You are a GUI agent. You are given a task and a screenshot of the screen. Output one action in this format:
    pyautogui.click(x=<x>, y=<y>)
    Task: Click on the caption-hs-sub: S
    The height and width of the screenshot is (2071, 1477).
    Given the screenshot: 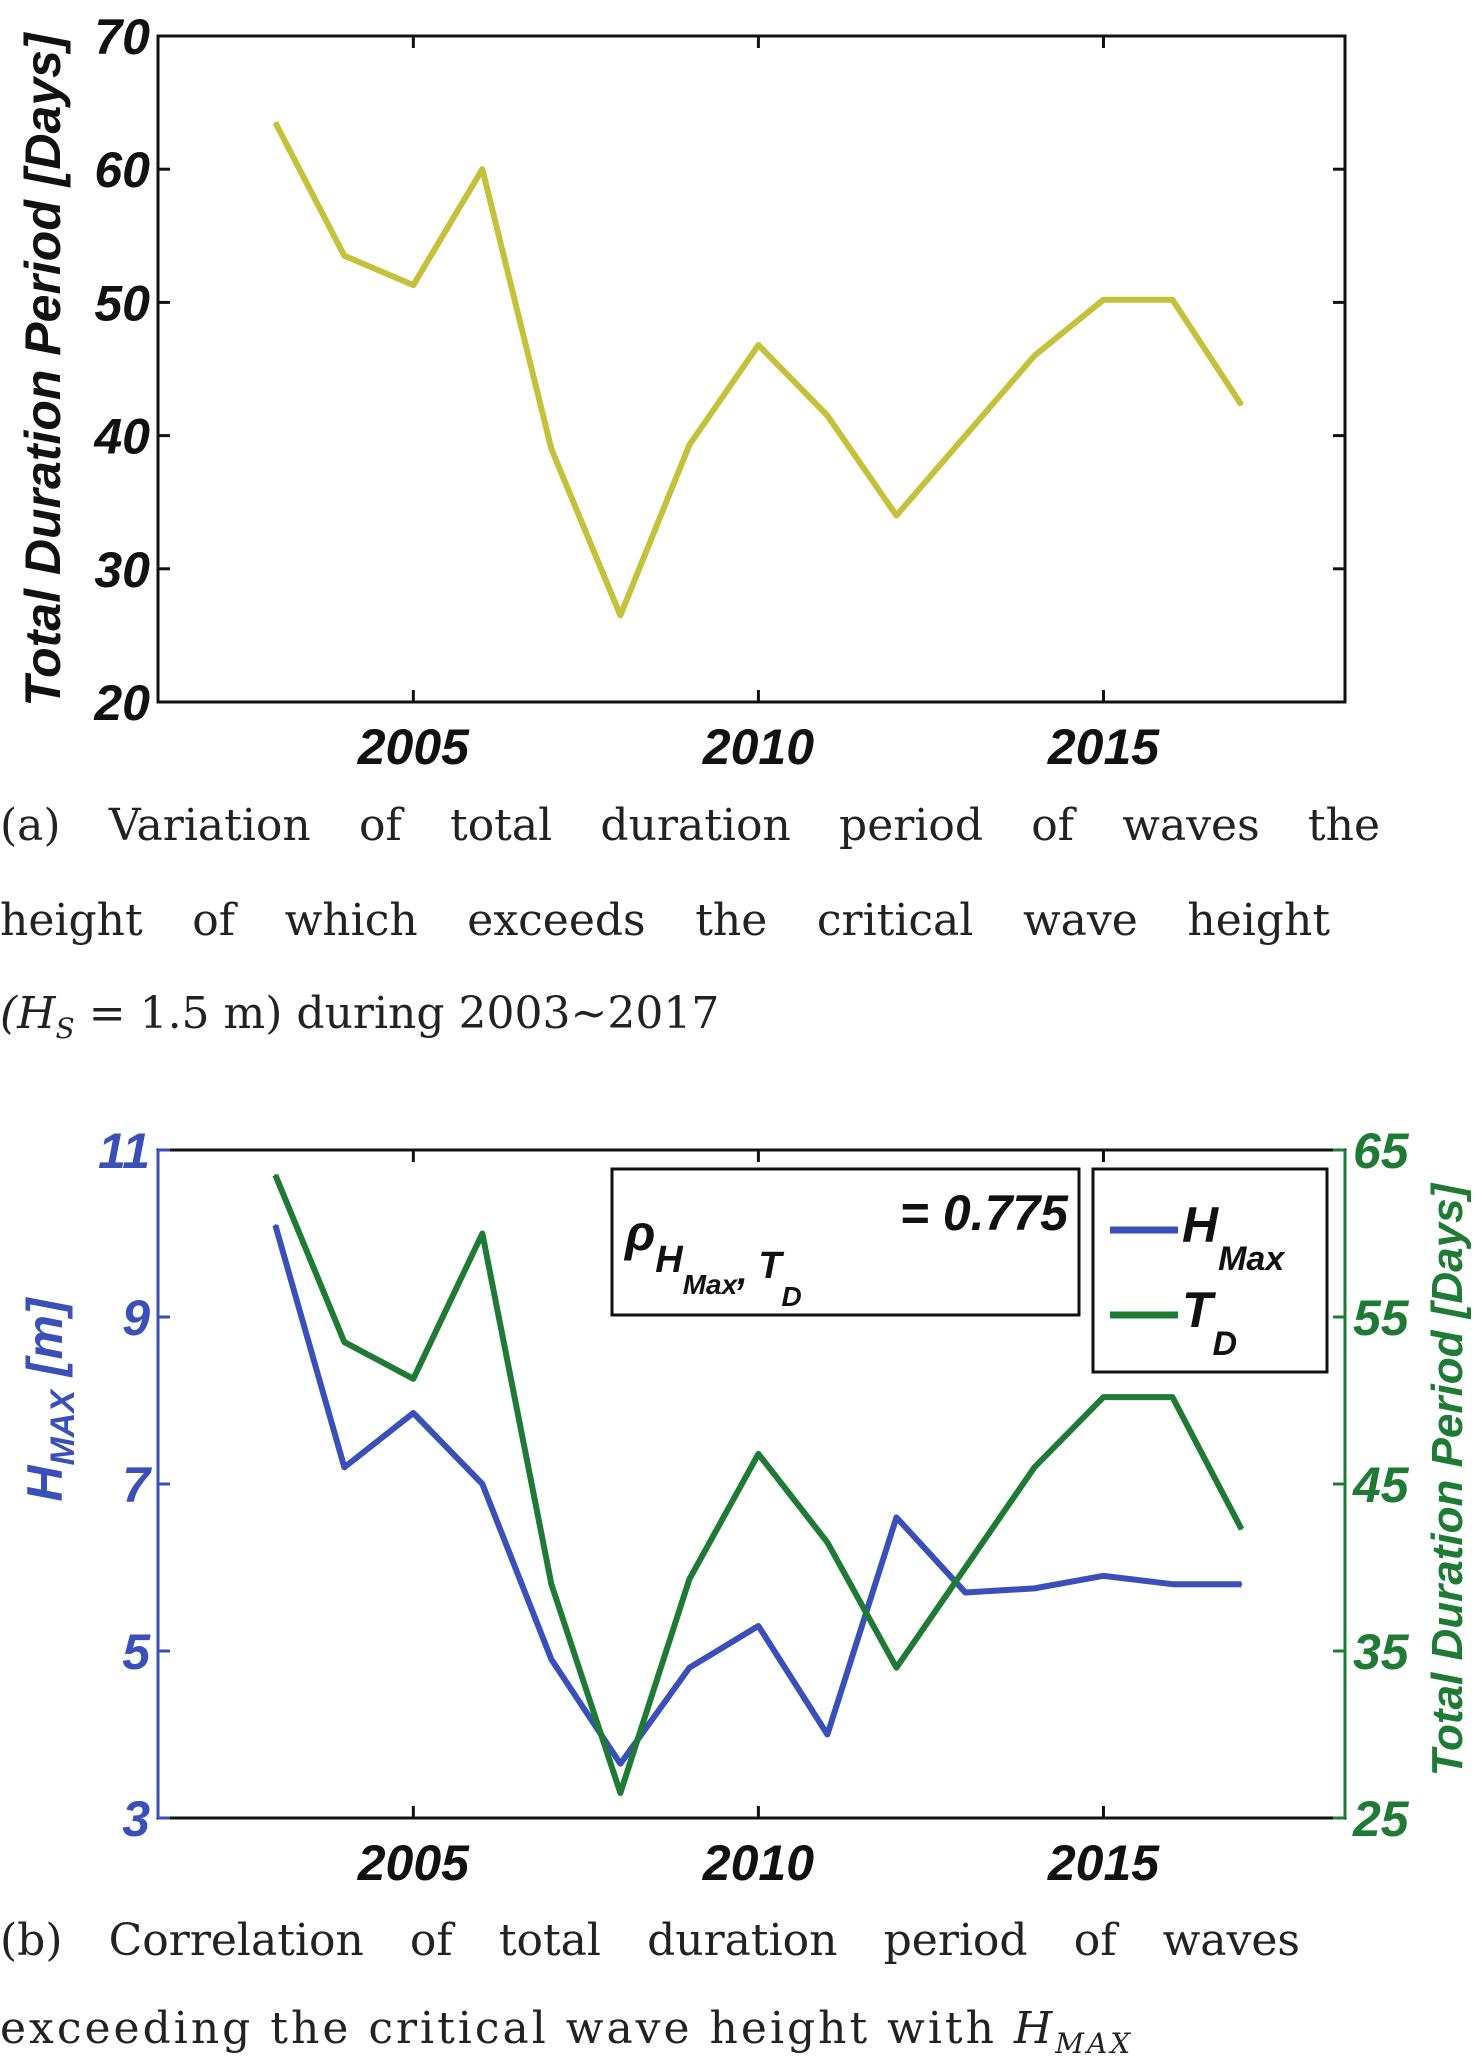 What is the action you would take?
    pyautogui.click(x=65, y=1028)
    